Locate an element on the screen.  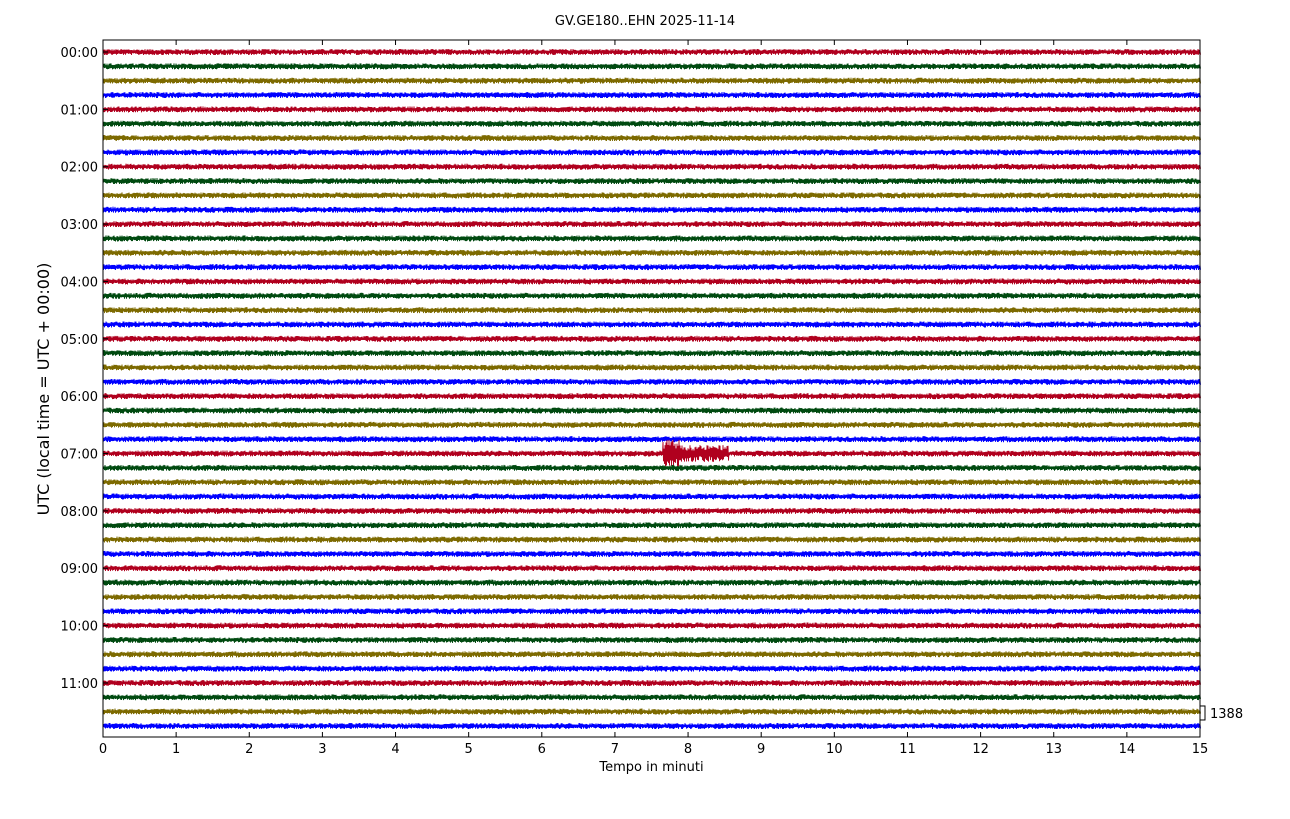
y-tick-label: 03:00 is located at coordinates (79, 225).